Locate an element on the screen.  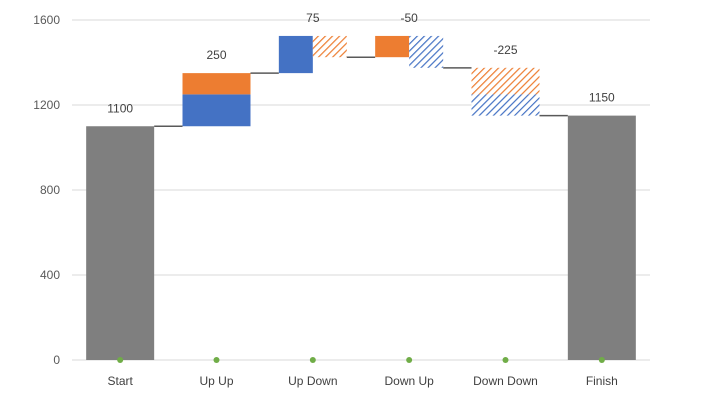
x-category-label-1: Up Up is located at coordinates (216, 381).